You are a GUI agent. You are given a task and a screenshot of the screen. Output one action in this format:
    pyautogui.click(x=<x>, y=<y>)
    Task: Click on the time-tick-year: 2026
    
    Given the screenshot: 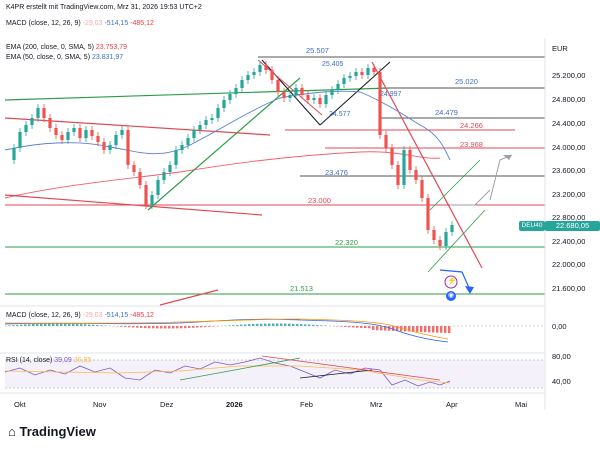 What is the action you would take?
    pyautogui.click(x=234, y=404)
    